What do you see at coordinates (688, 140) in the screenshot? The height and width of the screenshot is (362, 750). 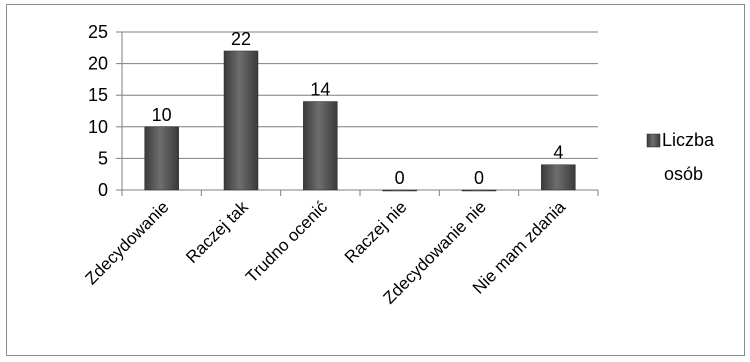 I see `legend-label-line1: Liczba` at bounding box center [688, 140].